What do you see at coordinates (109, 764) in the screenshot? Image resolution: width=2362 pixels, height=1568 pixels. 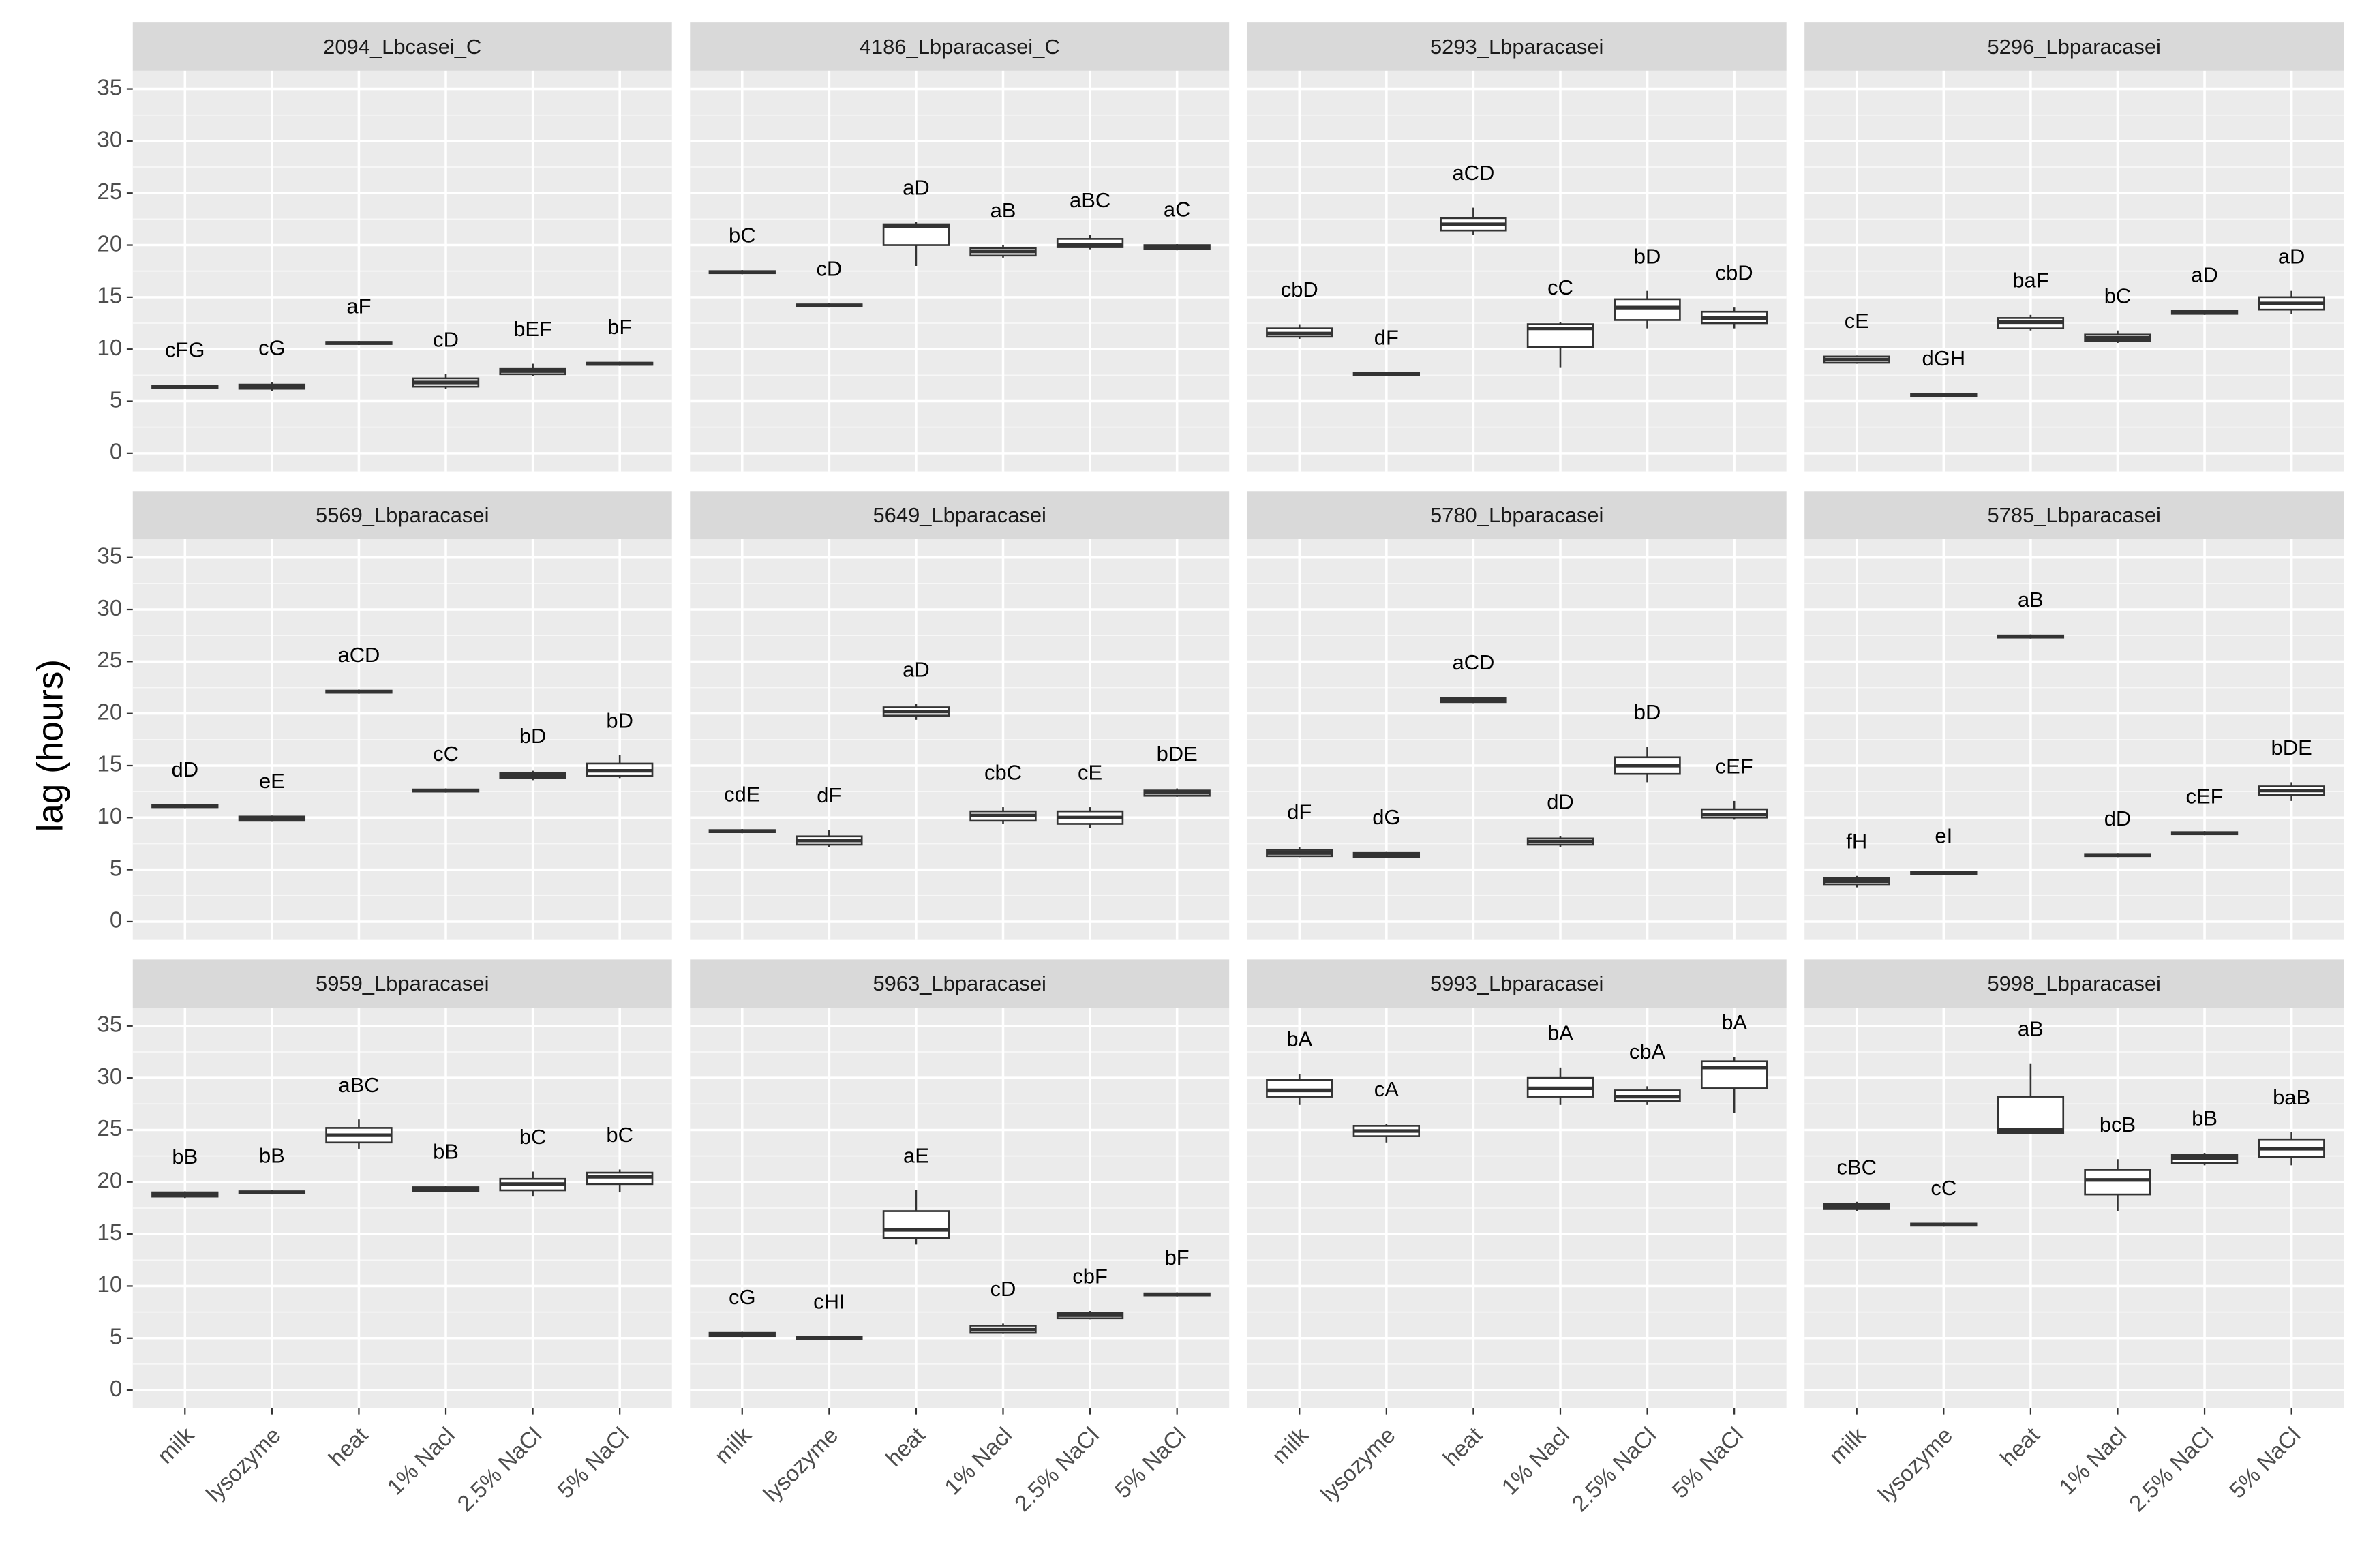 I see `y-tick-label: 15` at bounding box center [109, 764].